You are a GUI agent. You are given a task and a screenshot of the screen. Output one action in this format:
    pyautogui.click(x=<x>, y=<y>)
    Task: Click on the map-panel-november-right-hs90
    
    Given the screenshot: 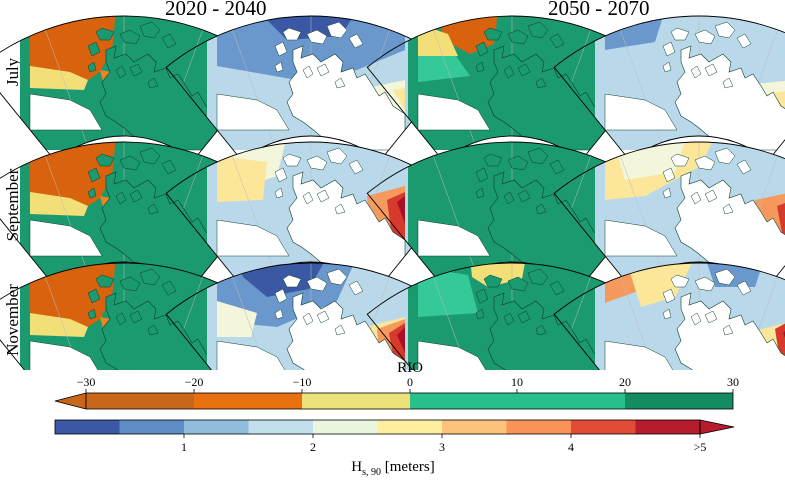 What is the action you would take?
    pyautogui.click(x=669, y=316)
    